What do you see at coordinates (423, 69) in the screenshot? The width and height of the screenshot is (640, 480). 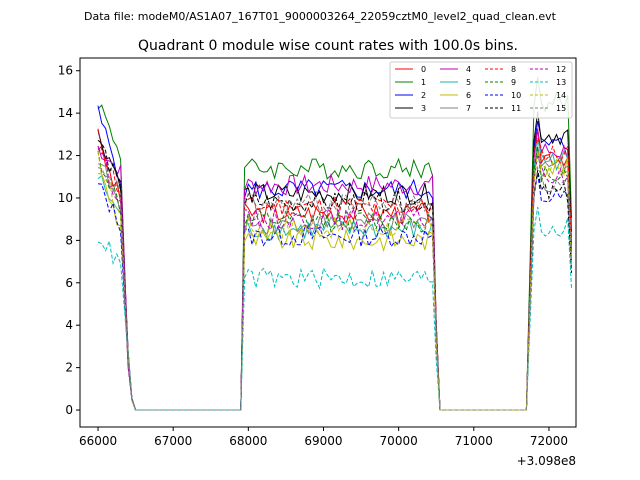 I see `legend-label: 0` at bounding box center [423, 69].